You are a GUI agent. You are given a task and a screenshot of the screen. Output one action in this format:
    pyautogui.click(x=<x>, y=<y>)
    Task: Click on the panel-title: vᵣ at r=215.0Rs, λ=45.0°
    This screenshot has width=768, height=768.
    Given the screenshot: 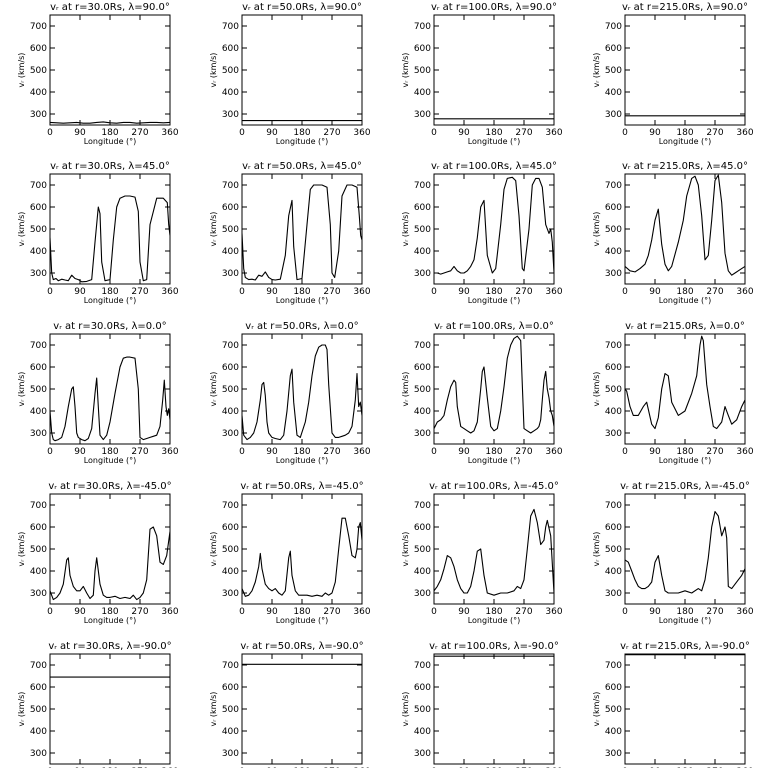 What is the action you would take?
    pyautogui.click(x=685, y=166)
    